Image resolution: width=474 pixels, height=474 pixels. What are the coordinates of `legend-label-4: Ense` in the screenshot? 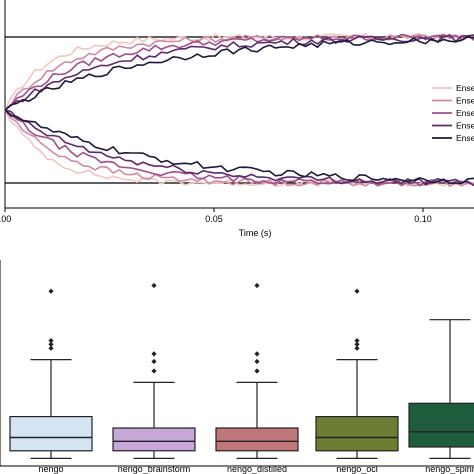 It's located at (465, 138).